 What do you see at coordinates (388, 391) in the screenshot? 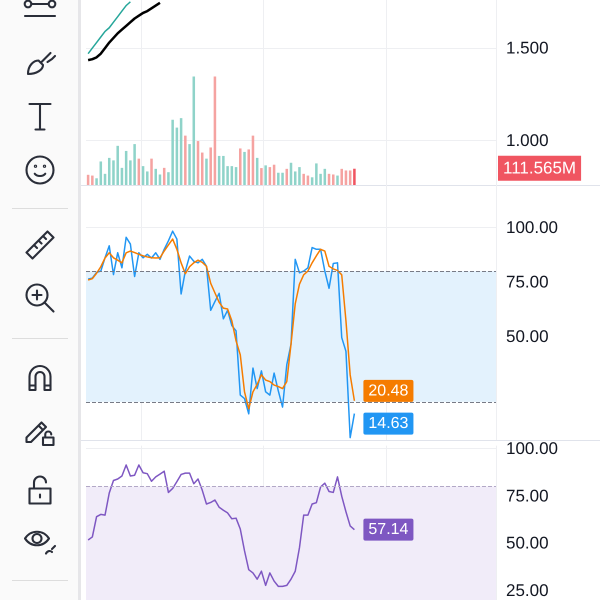
I see `data-label: 20.48` at bounding box center [388, 391].